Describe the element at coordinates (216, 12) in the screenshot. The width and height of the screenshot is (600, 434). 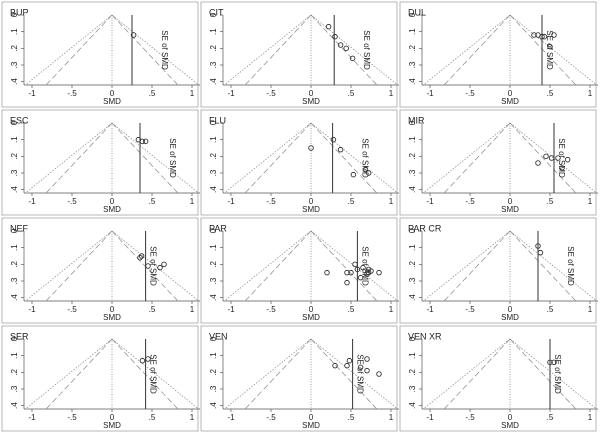
I see `panel-title: CIT` at that location.